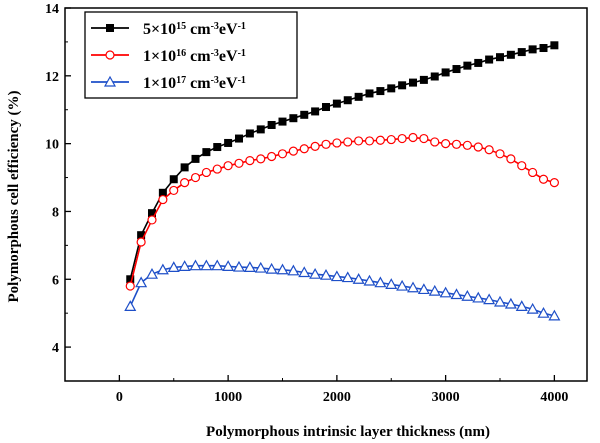 The image size is (600, 443). I want to click on y-axis-title: Polymorphous cell efficiency (%), so click(14, 196).